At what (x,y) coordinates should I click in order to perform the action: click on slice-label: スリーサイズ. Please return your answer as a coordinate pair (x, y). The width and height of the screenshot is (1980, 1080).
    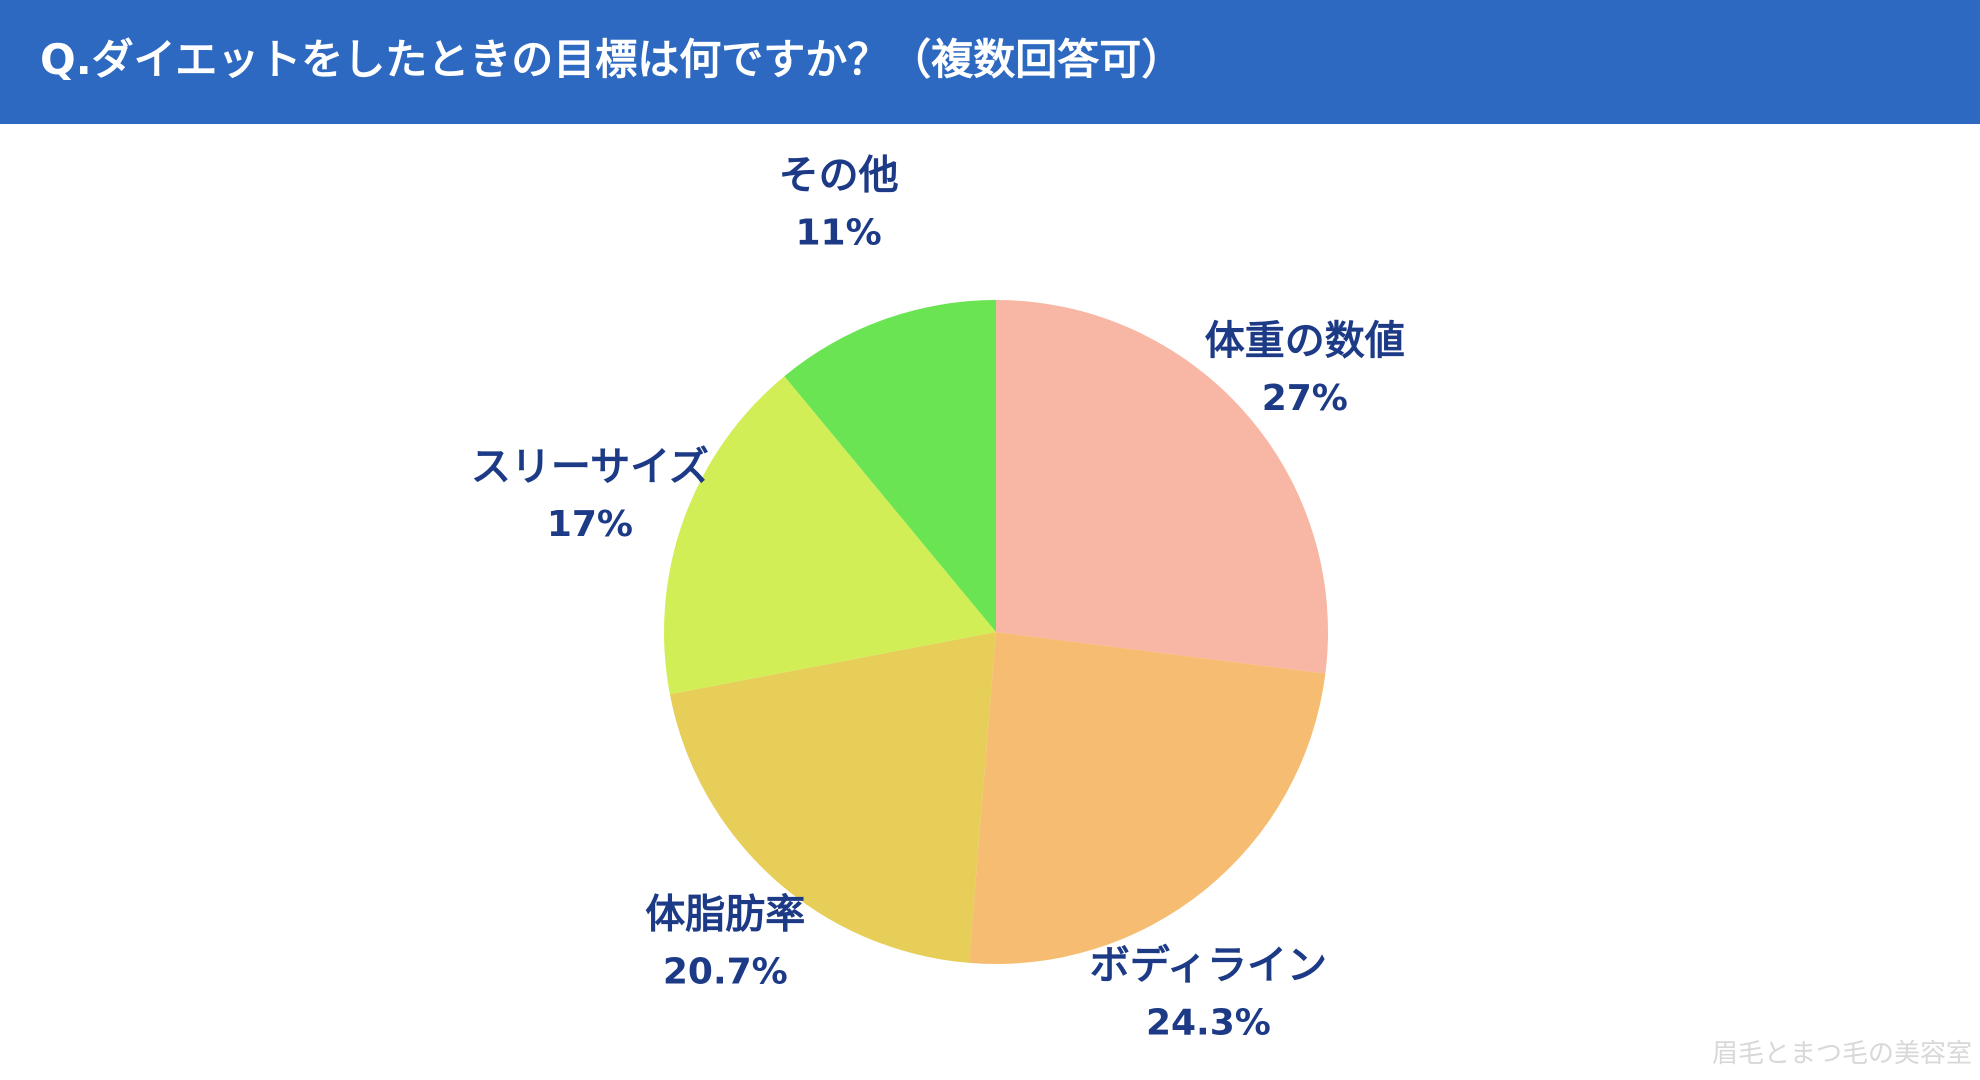
    Looking at the image, I should click on (590, 467).